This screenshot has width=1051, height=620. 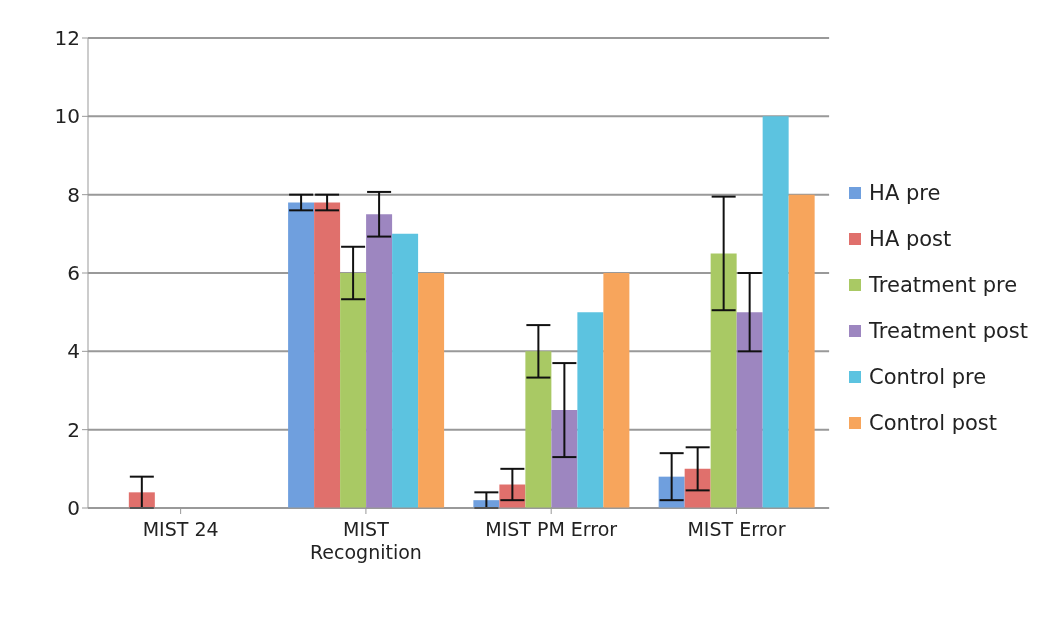 What do you see at coordinates (73, 351) in the screenshot?
I see `y-tick-label: 4` at bounding box center [73, 351].